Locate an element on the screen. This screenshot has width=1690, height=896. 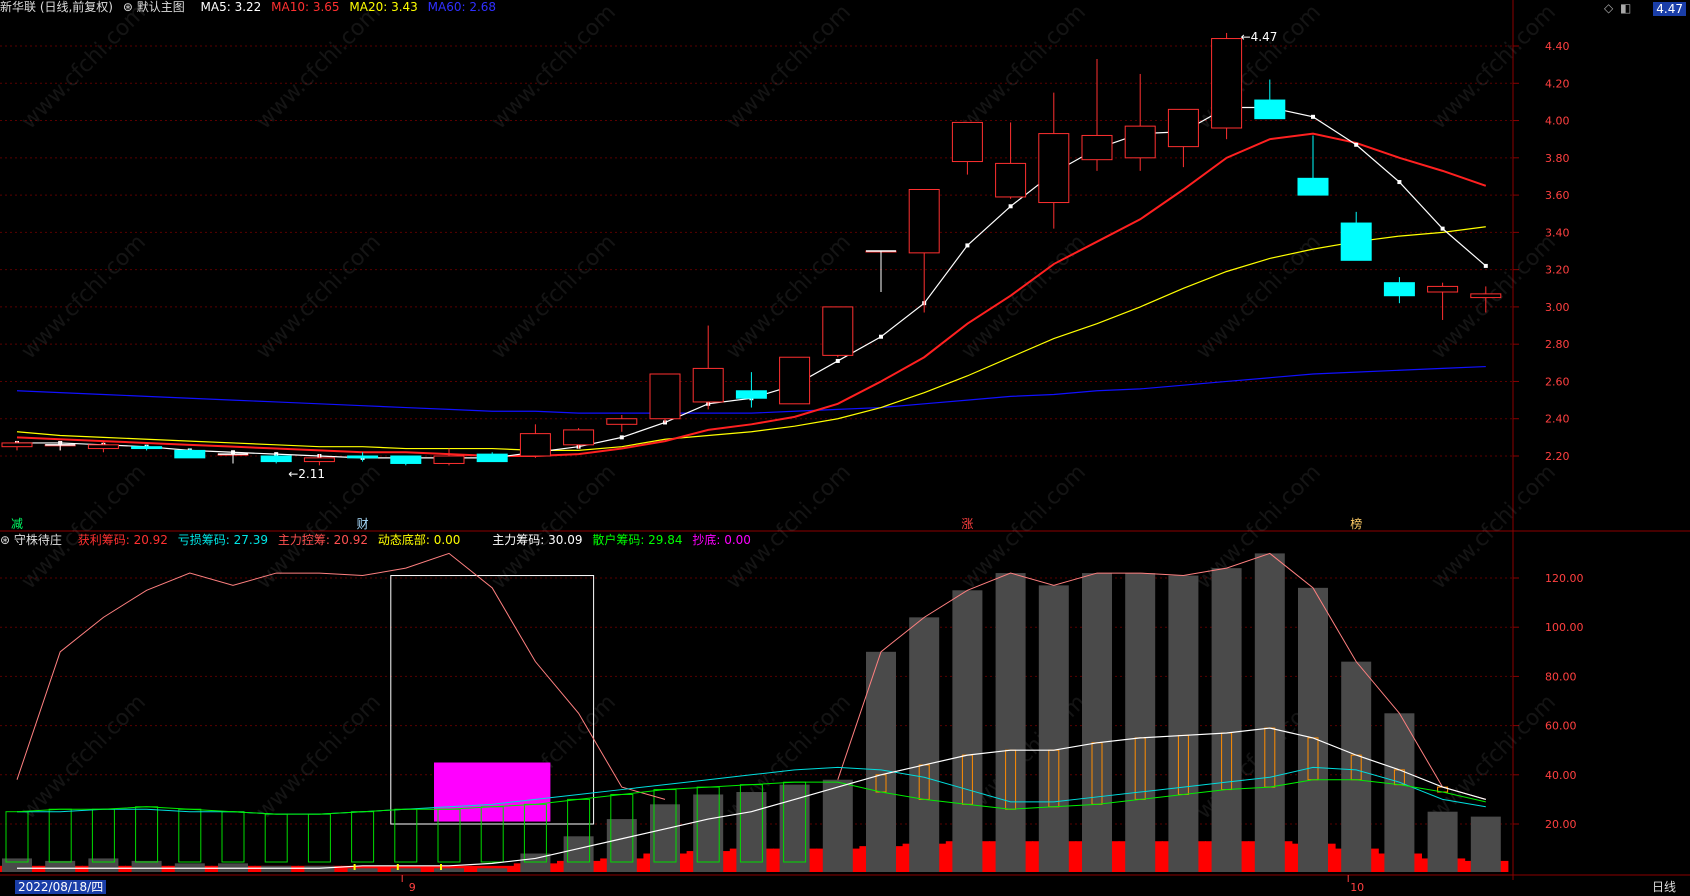
main-control-label: 主力控筹: 20.92 is located at coordinates (323, 540).